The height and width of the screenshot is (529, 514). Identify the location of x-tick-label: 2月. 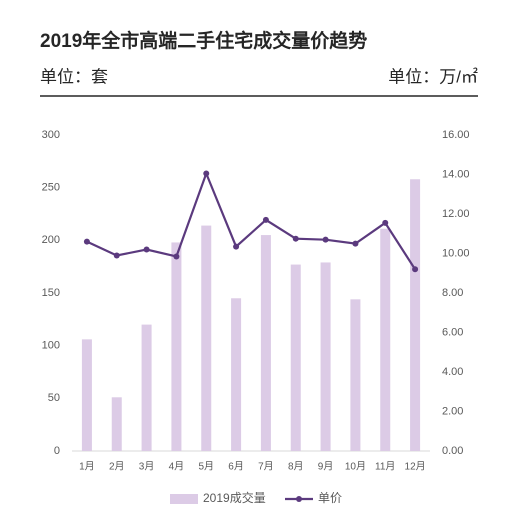
(117, 467).